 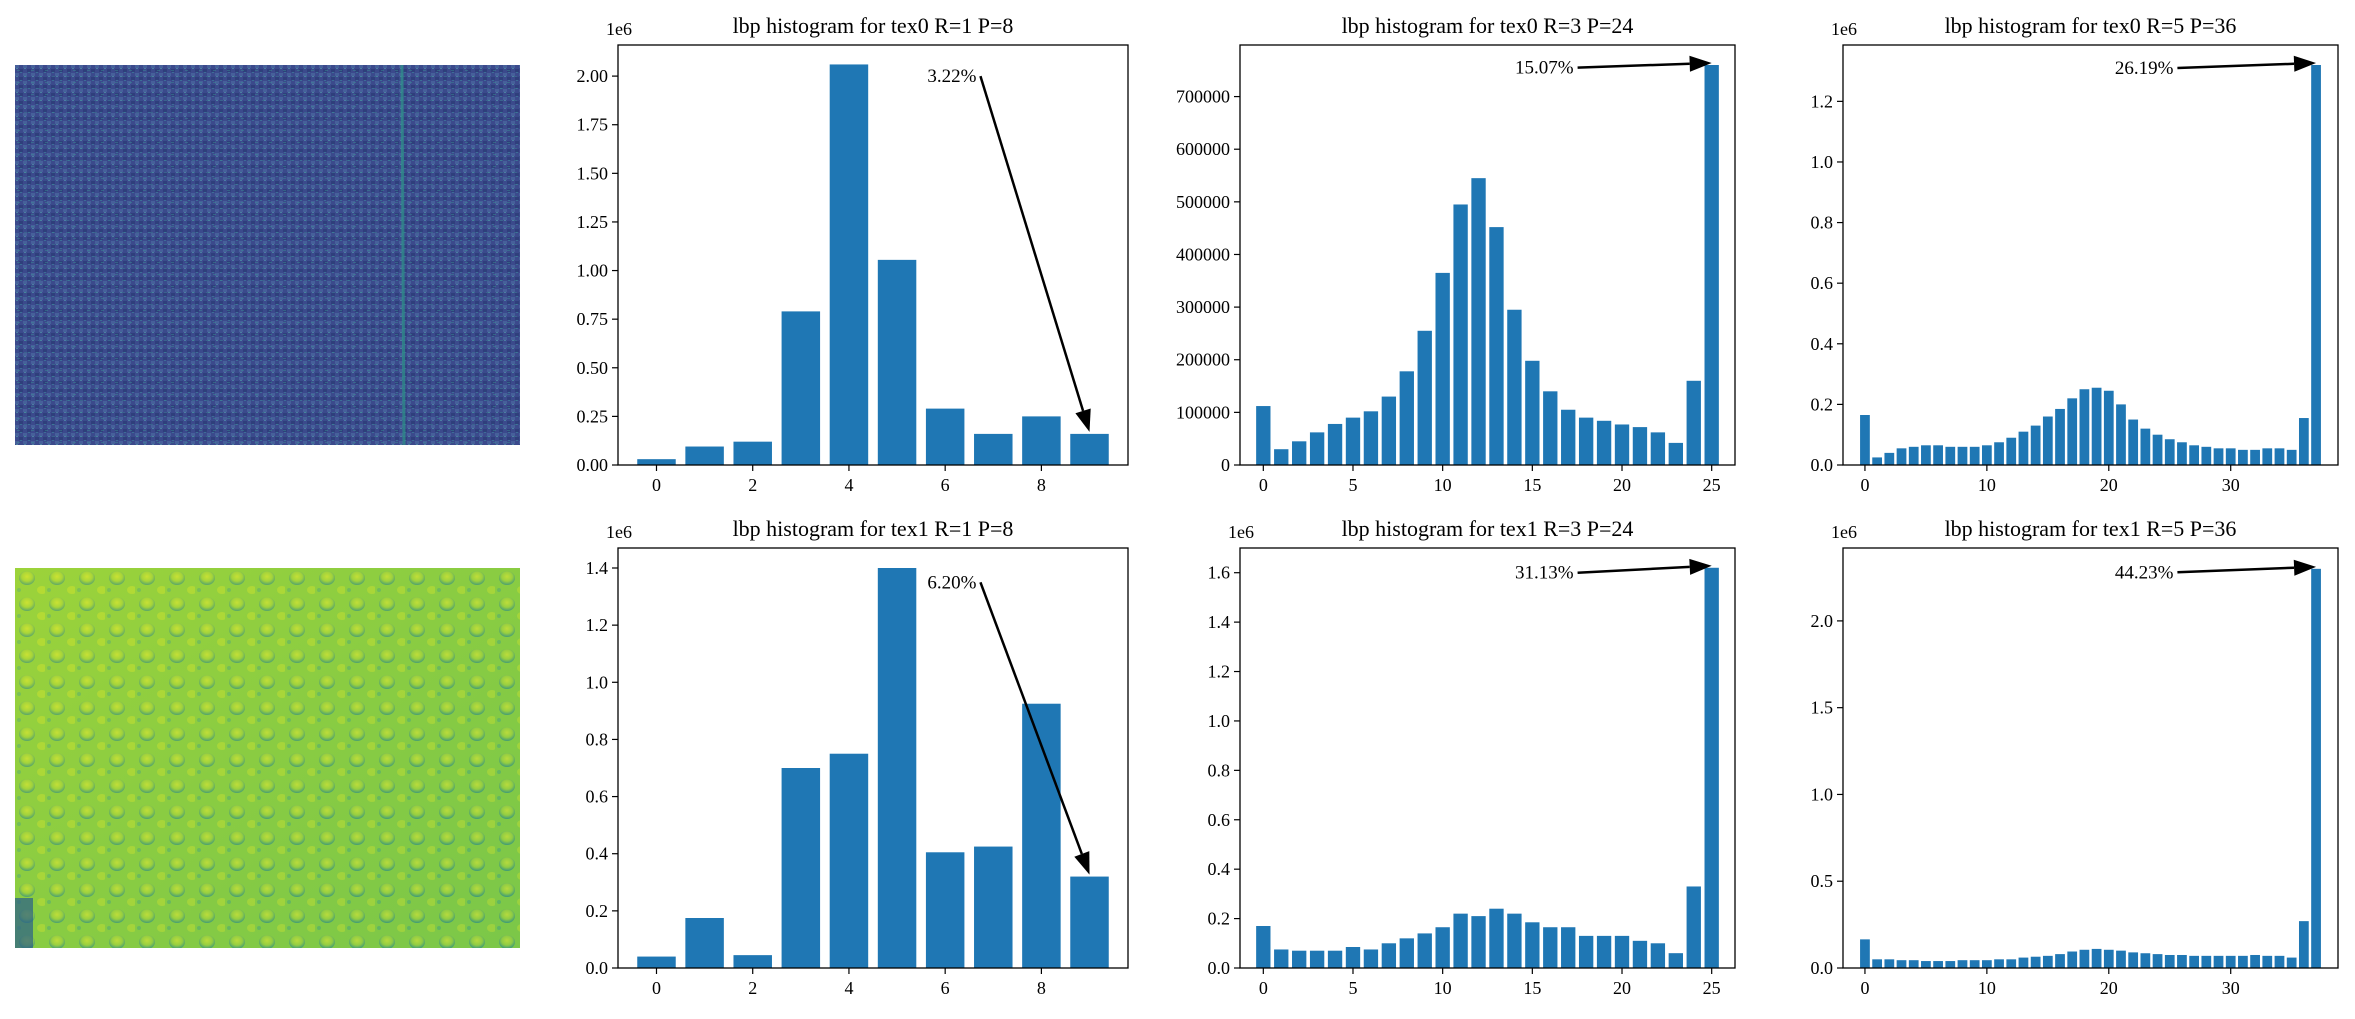 What do you see at coordinates (593, 271) in the screenshot?
I see `y-tick-label: 1.00` at bounding box center [593, 271].